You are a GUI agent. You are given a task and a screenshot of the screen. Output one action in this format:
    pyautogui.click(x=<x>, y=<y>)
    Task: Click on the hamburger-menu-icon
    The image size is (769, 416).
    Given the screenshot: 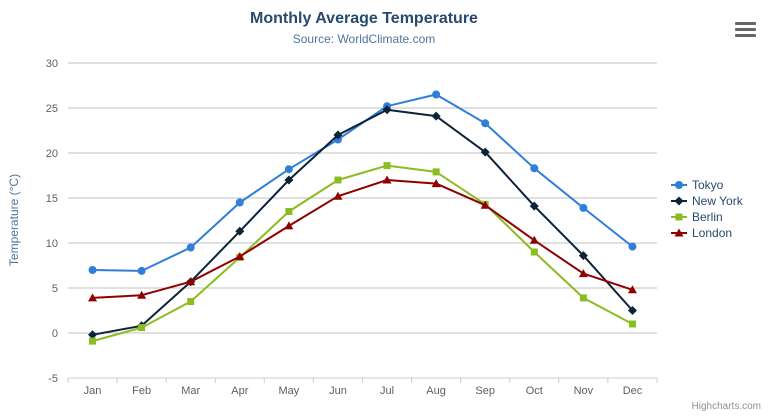 What is the action you would take?
    pyautogui.click(x=745, y=29)
    